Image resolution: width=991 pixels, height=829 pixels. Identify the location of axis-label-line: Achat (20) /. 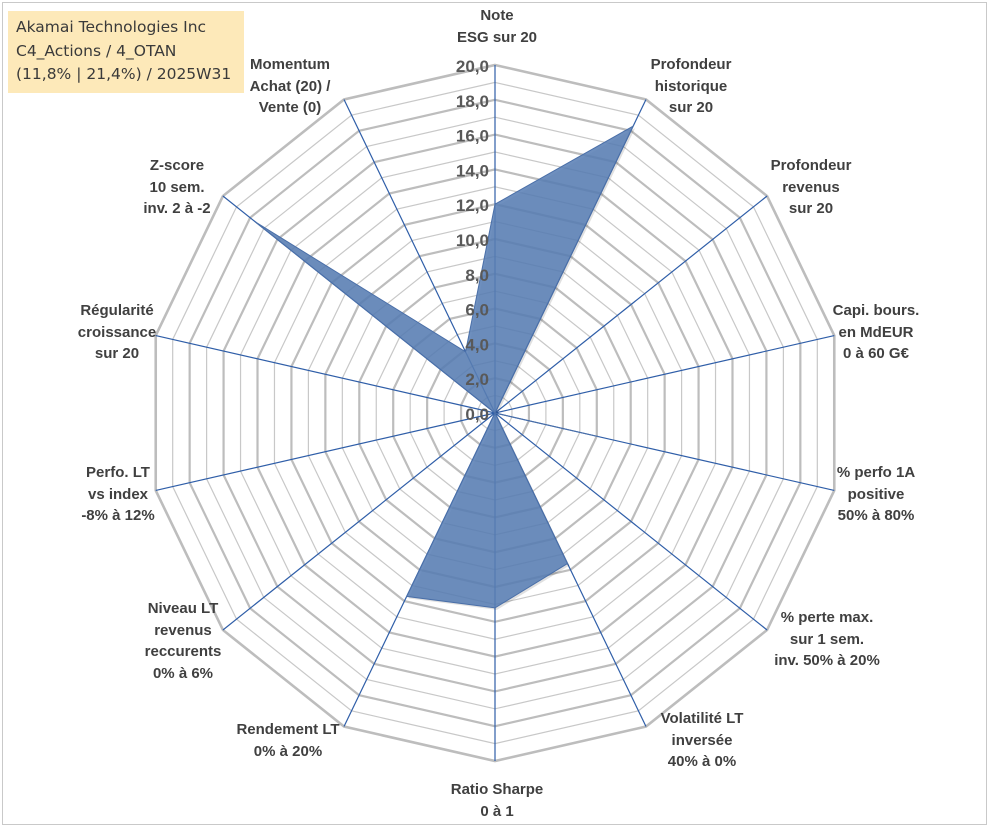
(290, 86).